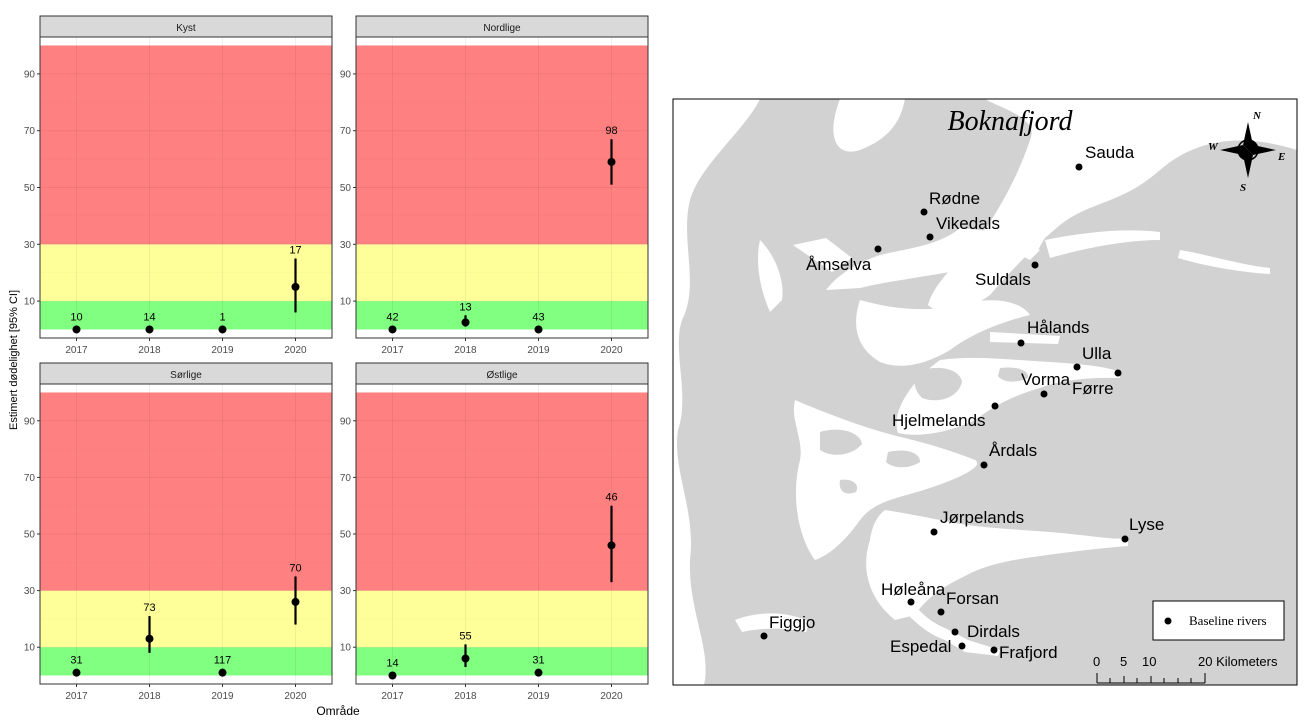 Image resolution: width=1305 pixels, height=725 pixels. I want to click on river-label-hjelmelands: Hjelmelands, so click(939, 420).